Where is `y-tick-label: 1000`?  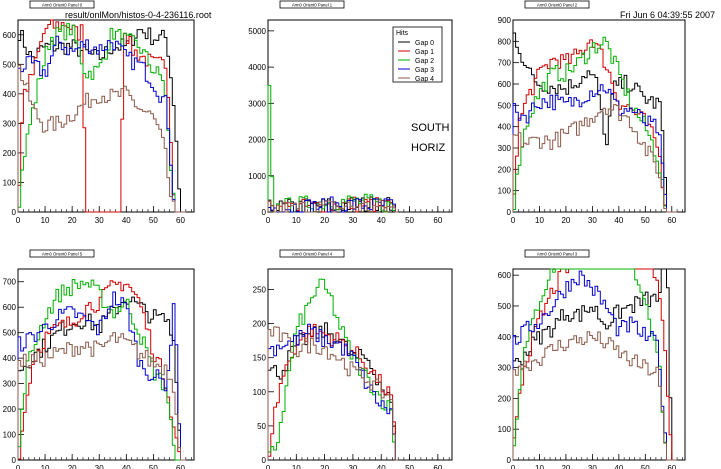 y-tick-label: 1000 is located at coordinates (257, 176).